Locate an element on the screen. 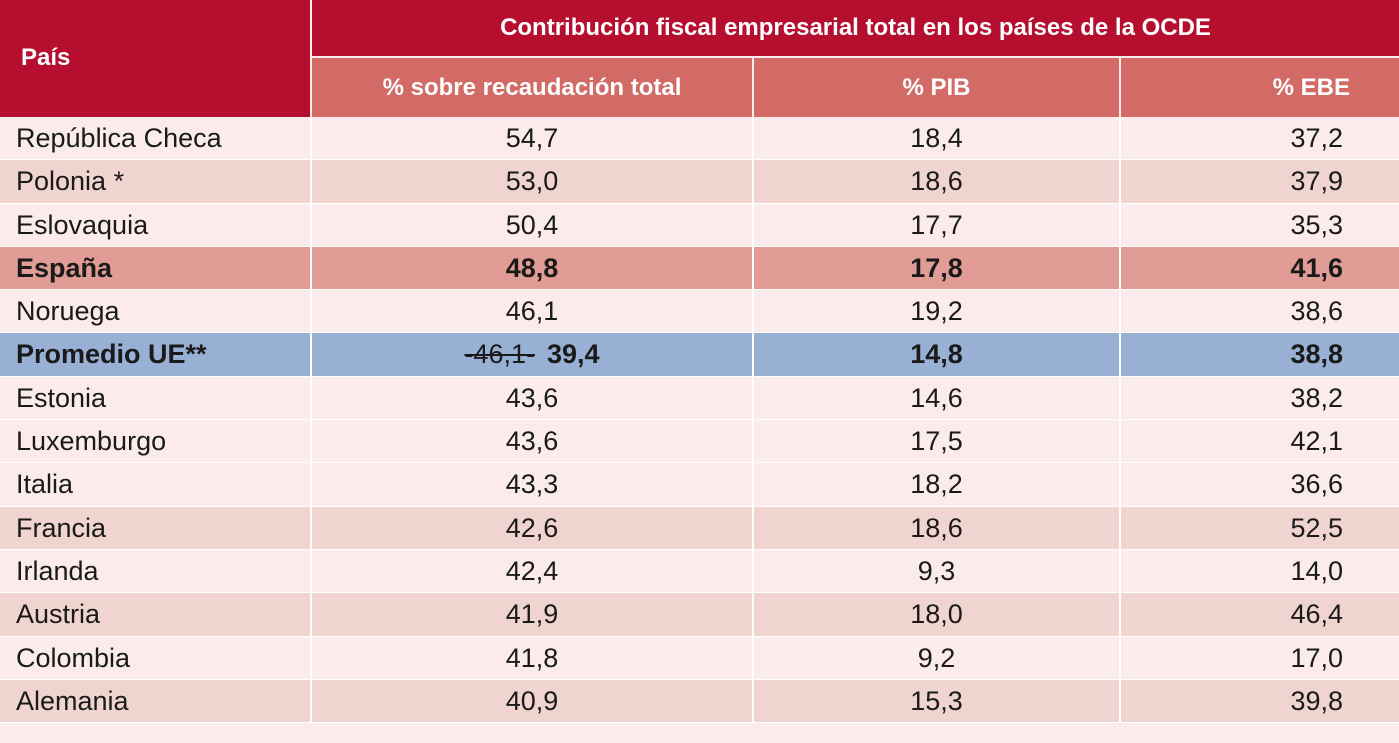 This screenshot has width=1399, height=743. cell-recaudacion: 41,8 is located at coordinates (532, 657).